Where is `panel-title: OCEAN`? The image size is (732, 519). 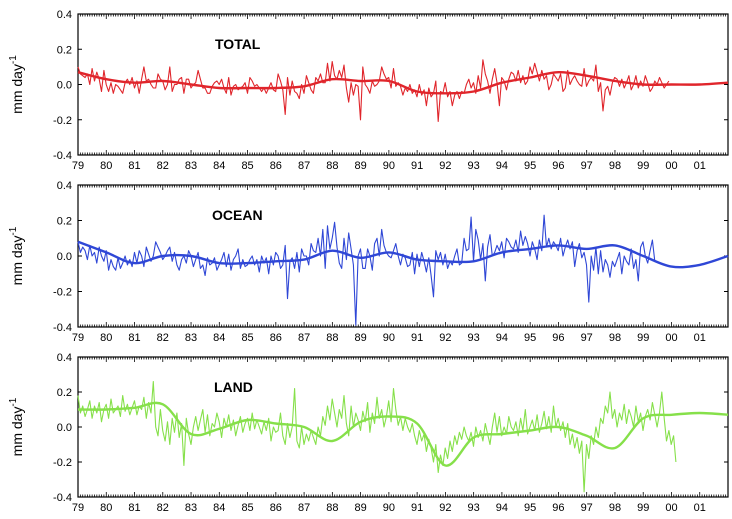
panel-title: OCEAN is located at coordinates (237, 215).